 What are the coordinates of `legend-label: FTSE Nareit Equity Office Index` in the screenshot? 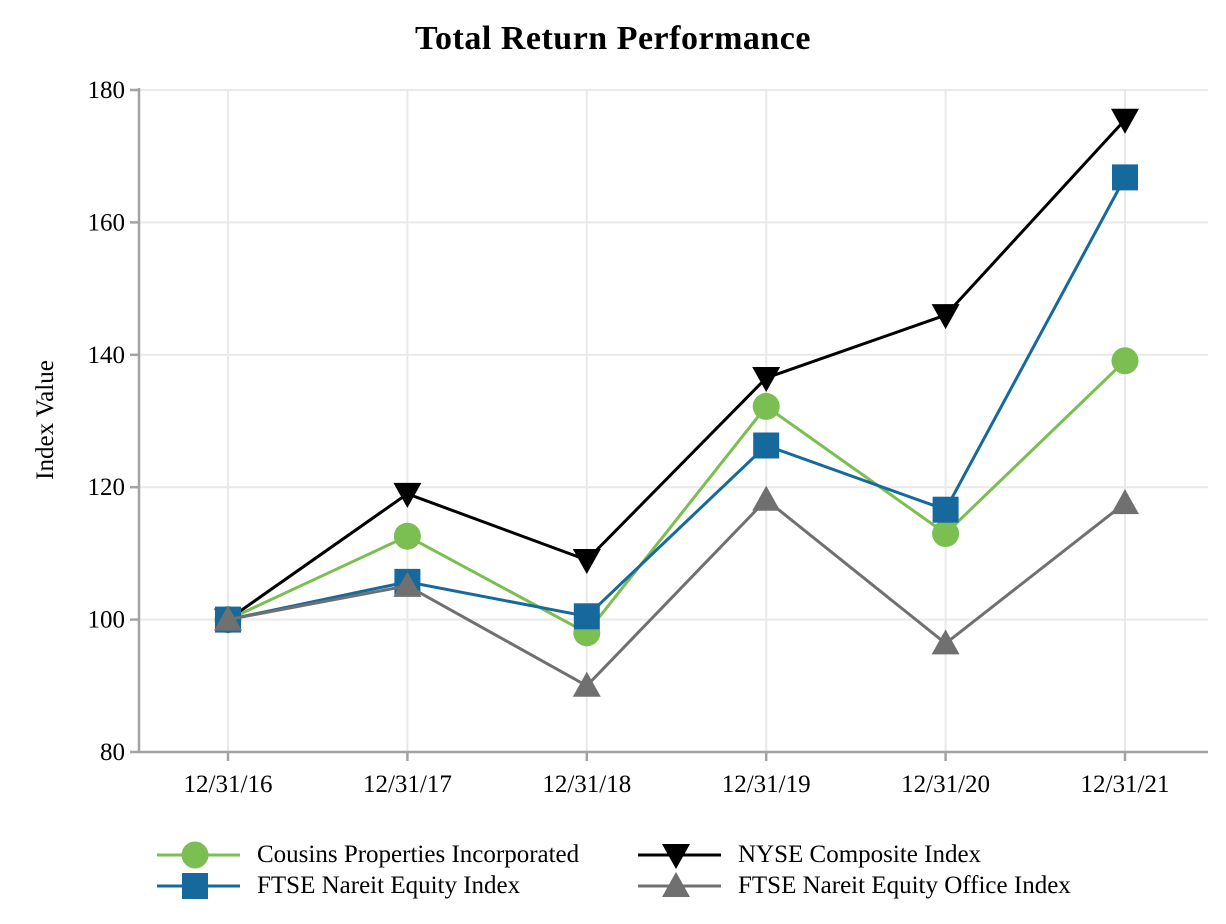 It's located at (904, 885).